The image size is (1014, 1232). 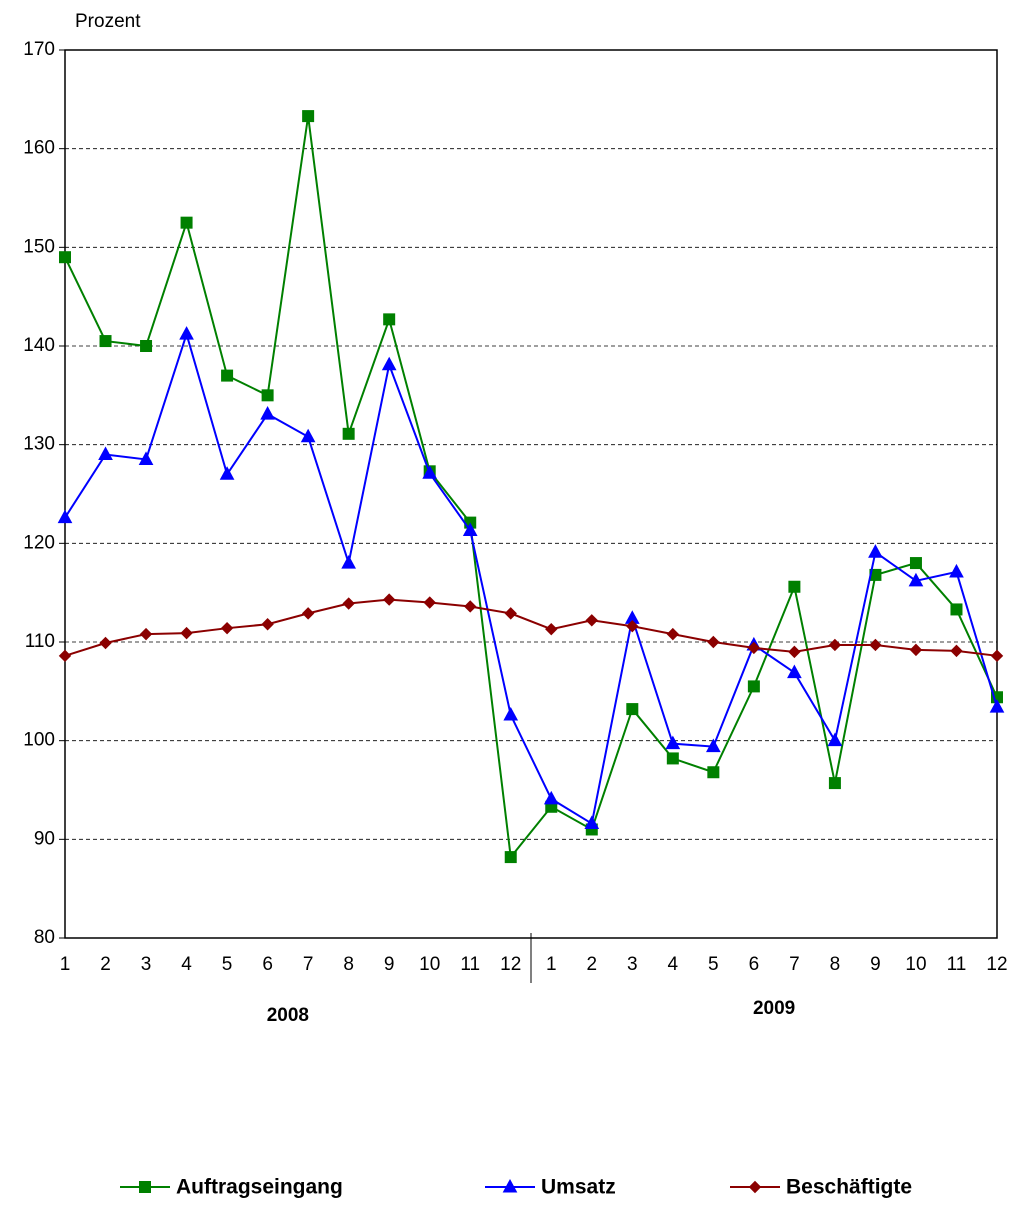 What do you see at coordinates (39, 49) in the screenshot?
I see `y-tick-label: 170` at bounding box center [39, 49].